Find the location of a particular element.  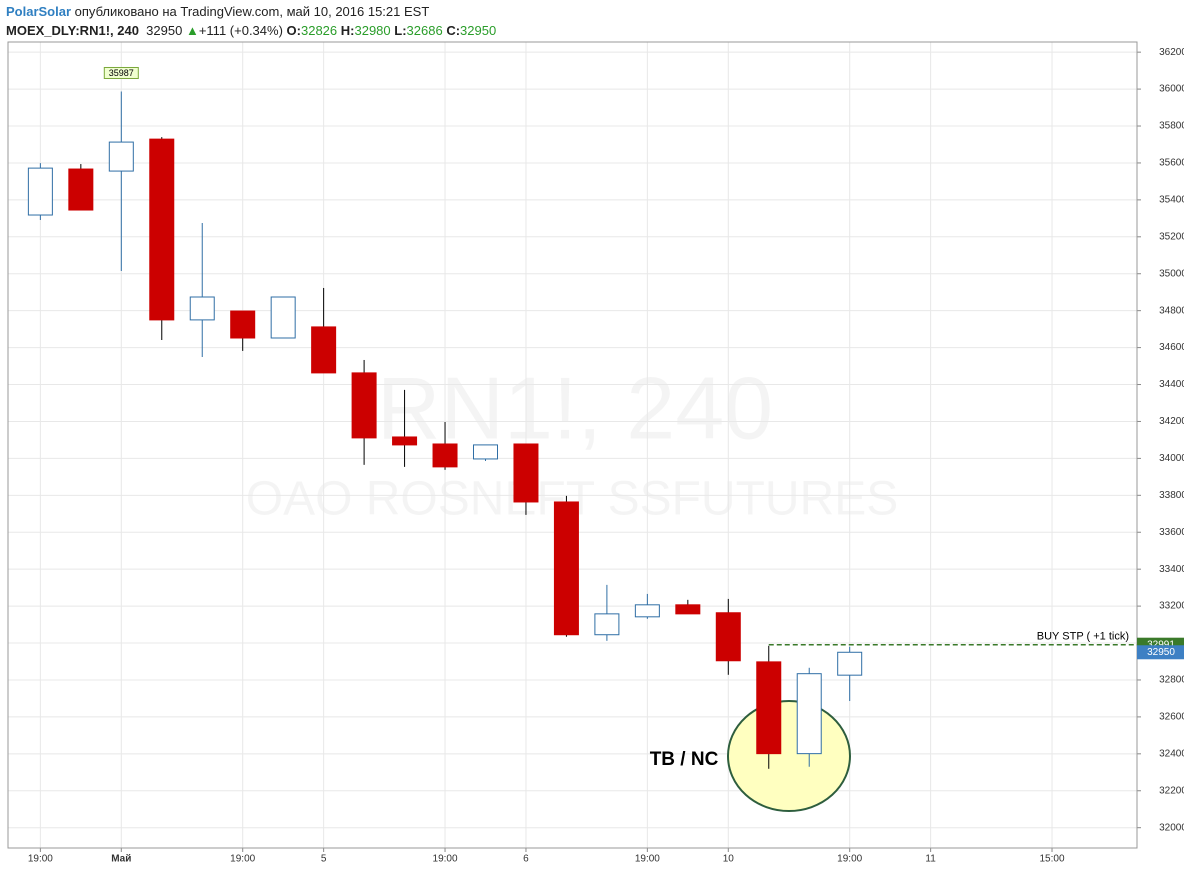

y-tick-label: 34000 is located at coordinates (1171, 458).